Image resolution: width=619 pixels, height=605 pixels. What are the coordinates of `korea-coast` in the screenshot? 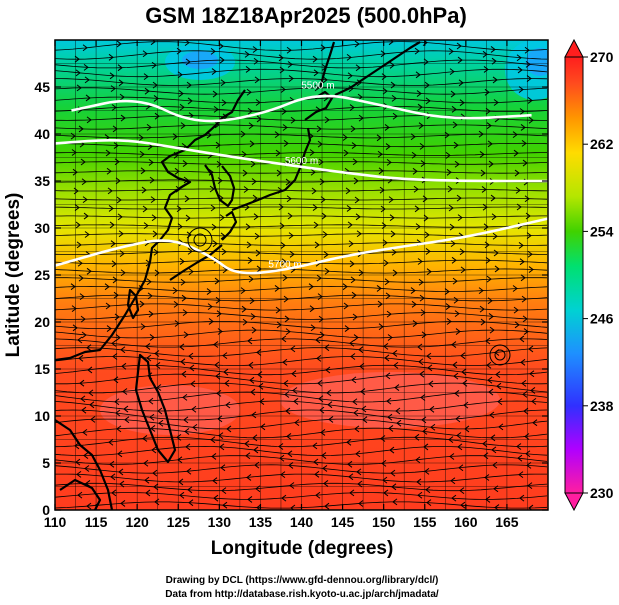 It's located at (220, 186).